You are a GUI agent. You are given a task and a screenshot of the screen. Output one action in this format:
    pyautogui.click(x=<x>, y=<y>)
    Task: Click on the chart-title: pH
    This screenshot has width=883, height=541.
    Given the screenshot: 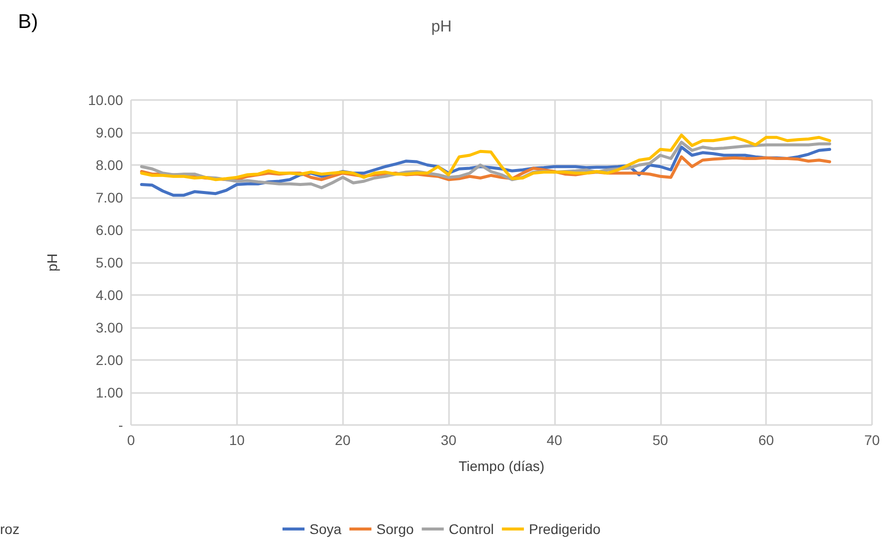 What is the action you would take?
    pyautogui.click(x=441, y=27)
    